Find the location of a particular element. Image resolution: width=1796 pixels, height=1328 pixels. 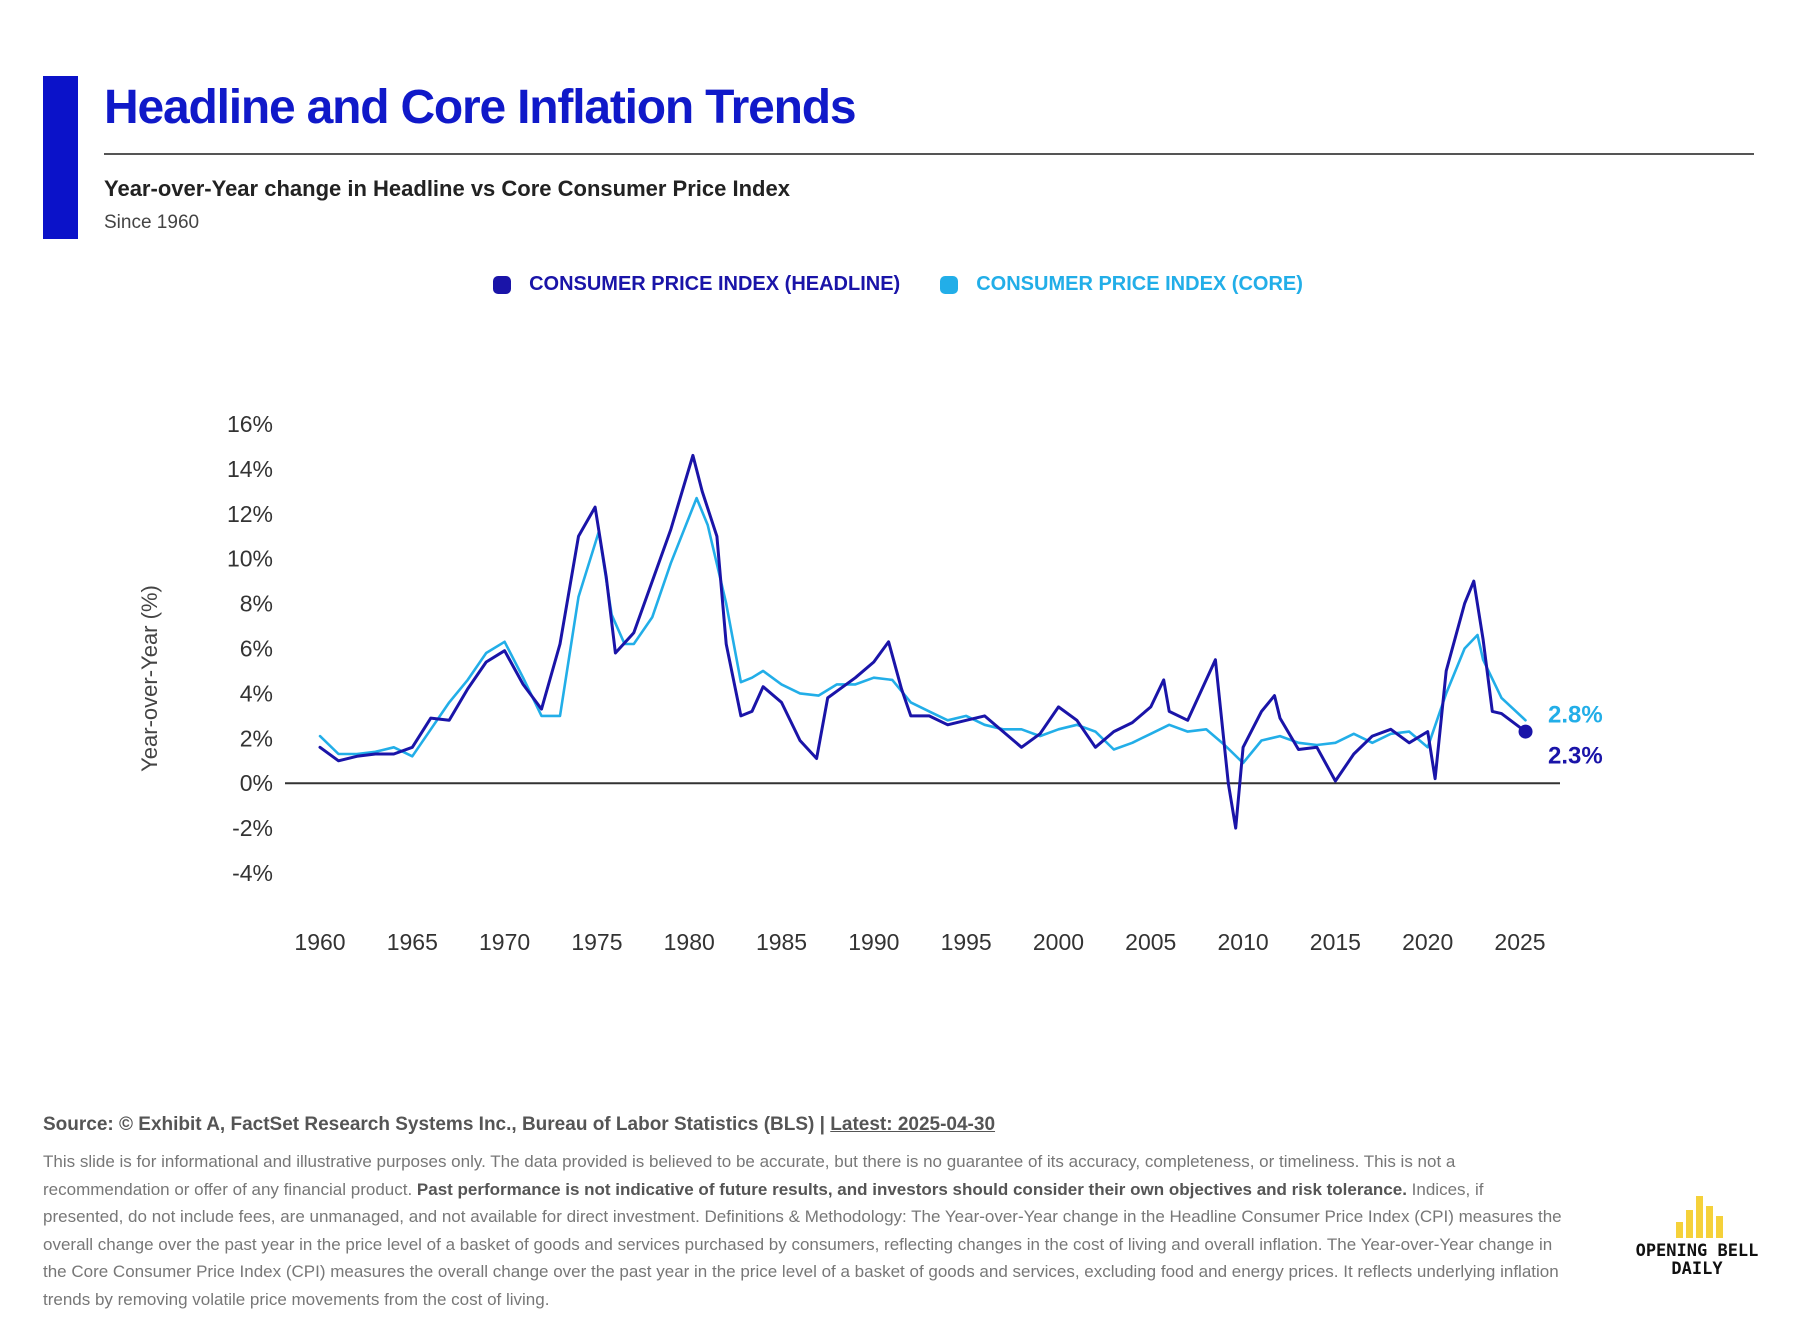

legend-item-headline: CONSUMER PRICE INDEX (HEADLINE) is located at coordinates (696, 284).